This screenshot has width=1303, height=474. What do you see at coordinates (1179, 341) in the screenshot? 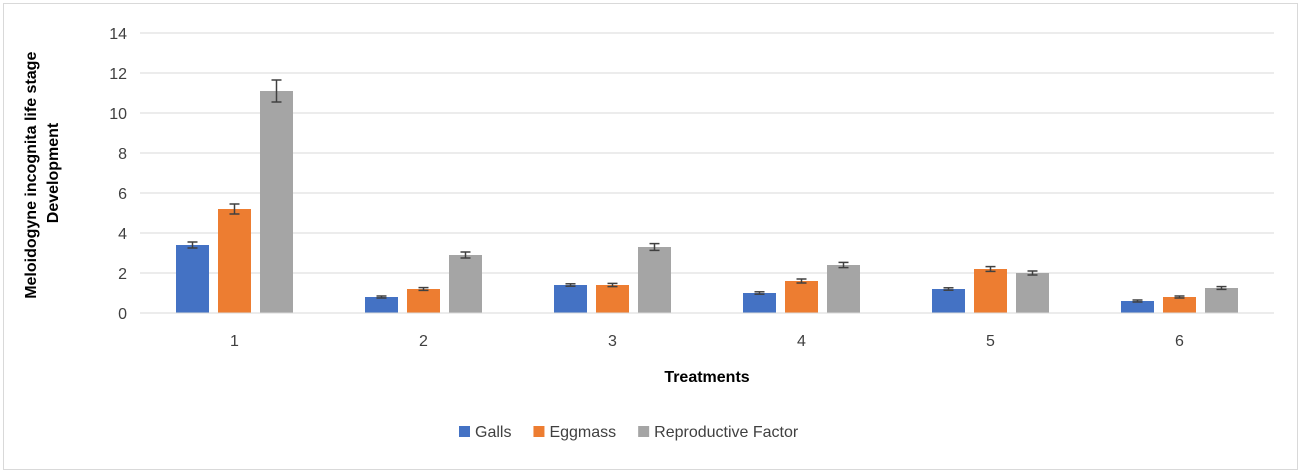
I see `x-tick-label: 6` at bounding box center [1179, 341].